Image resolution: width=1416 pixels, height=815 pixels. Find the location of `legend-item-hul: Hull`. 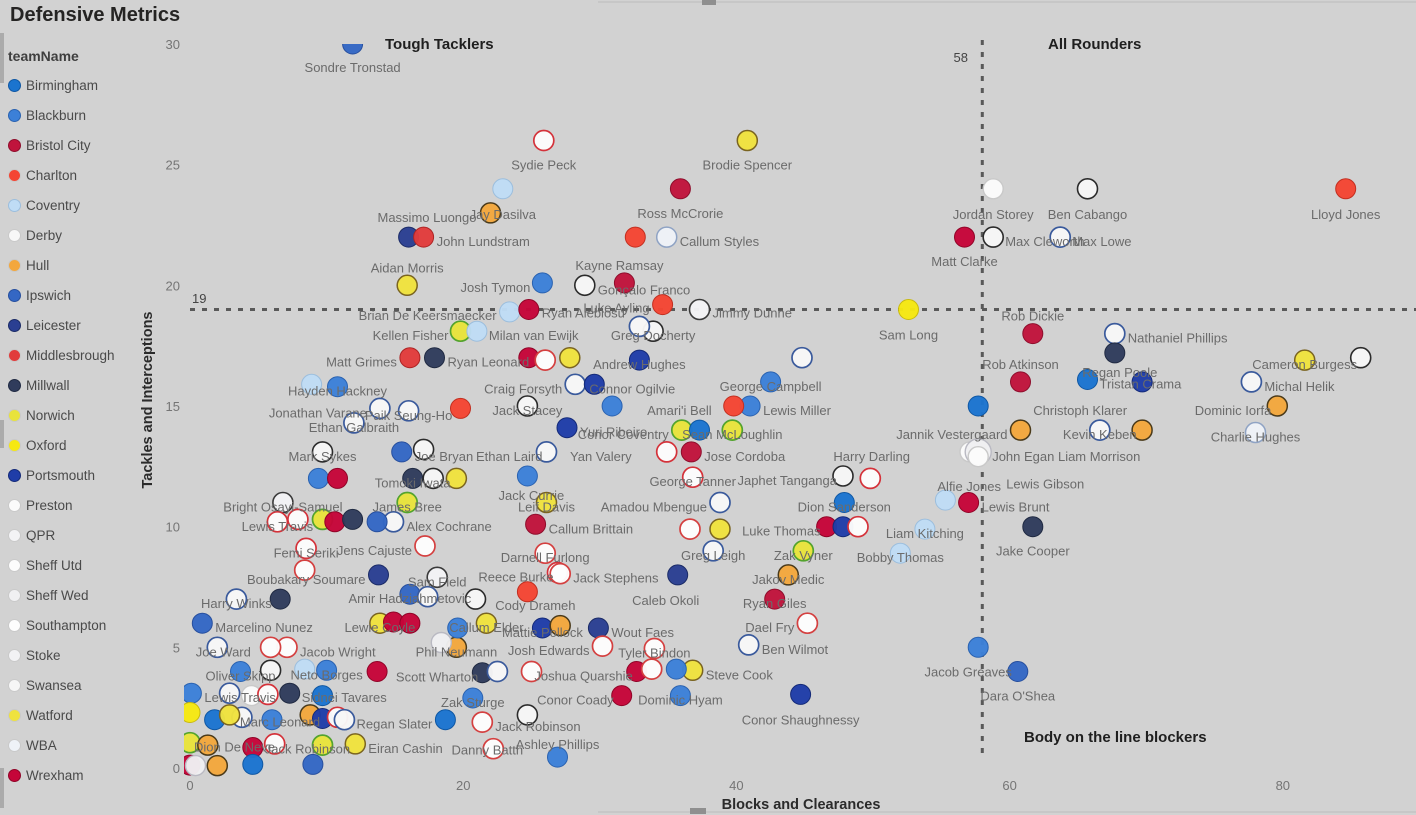

legend-item-hul: Hull is located at coordinates (88, 265).